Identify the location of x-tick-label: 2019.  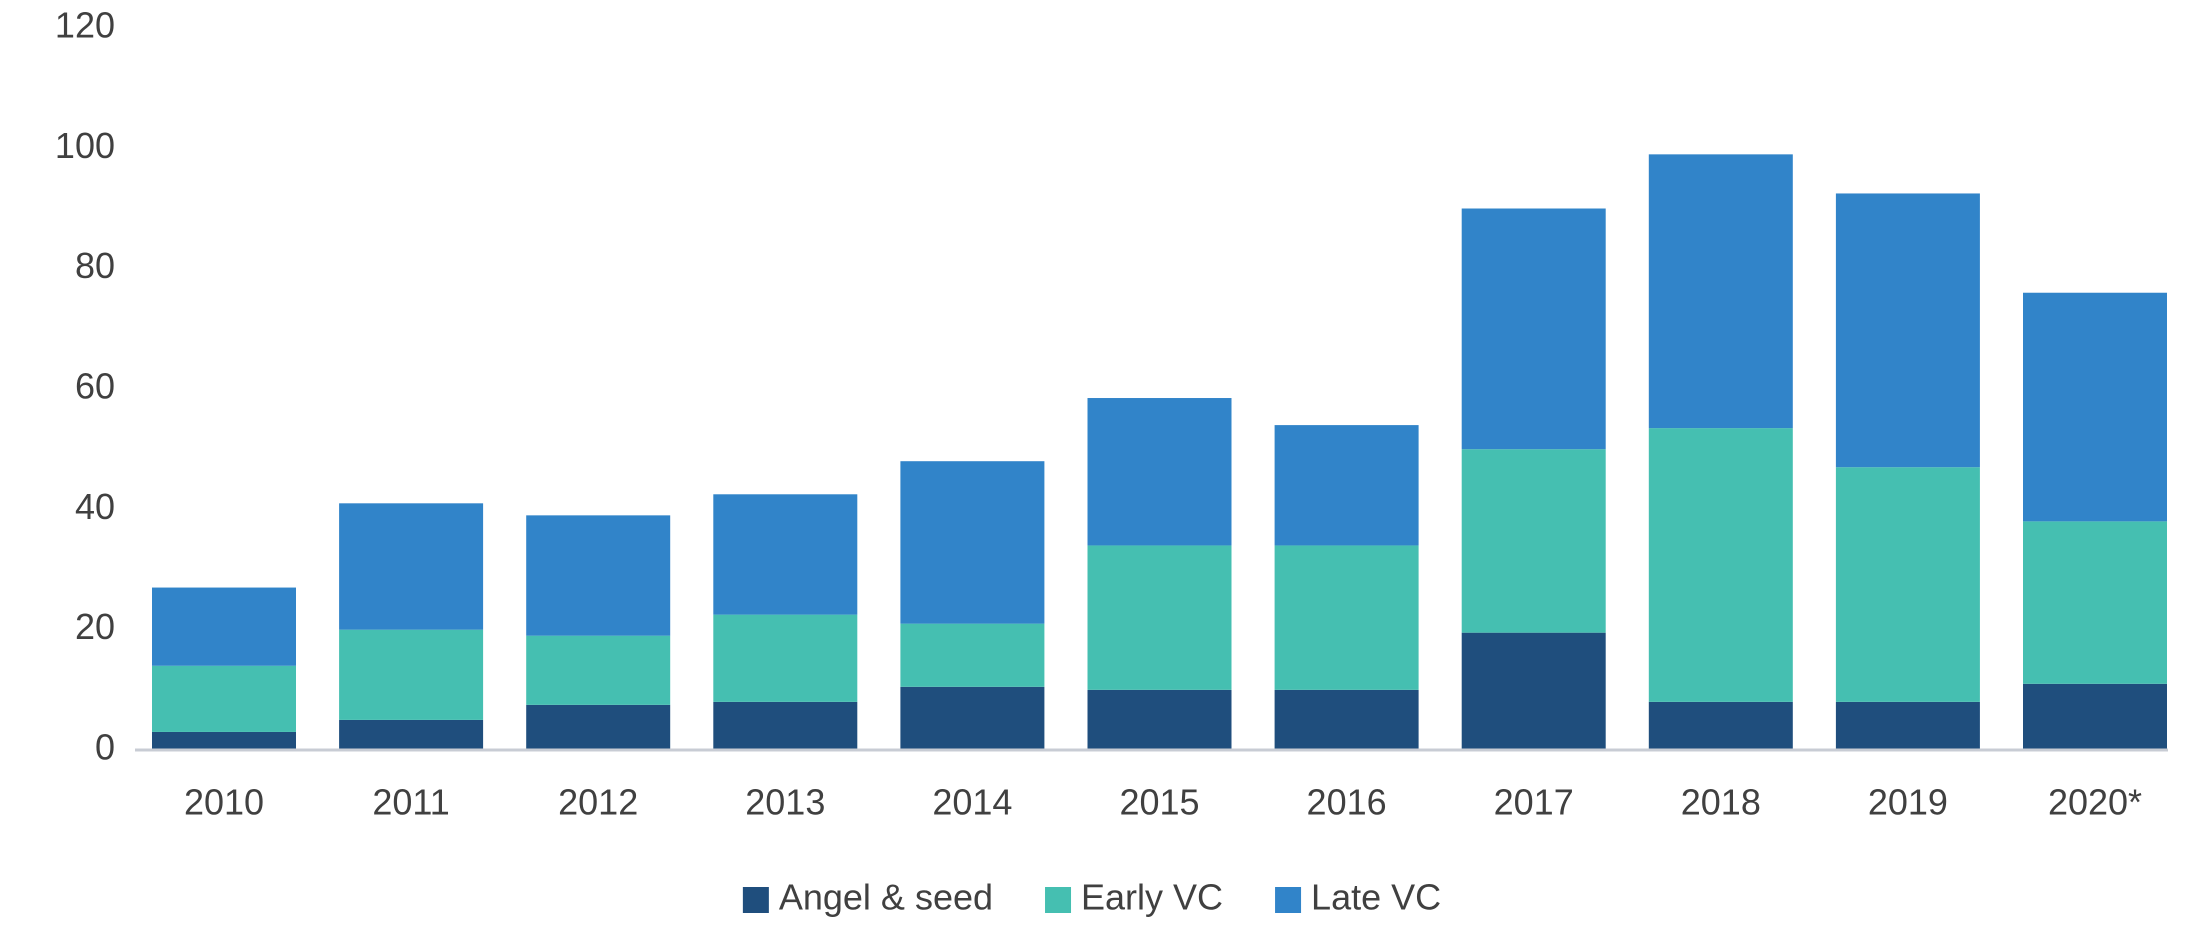
(1908, 802).